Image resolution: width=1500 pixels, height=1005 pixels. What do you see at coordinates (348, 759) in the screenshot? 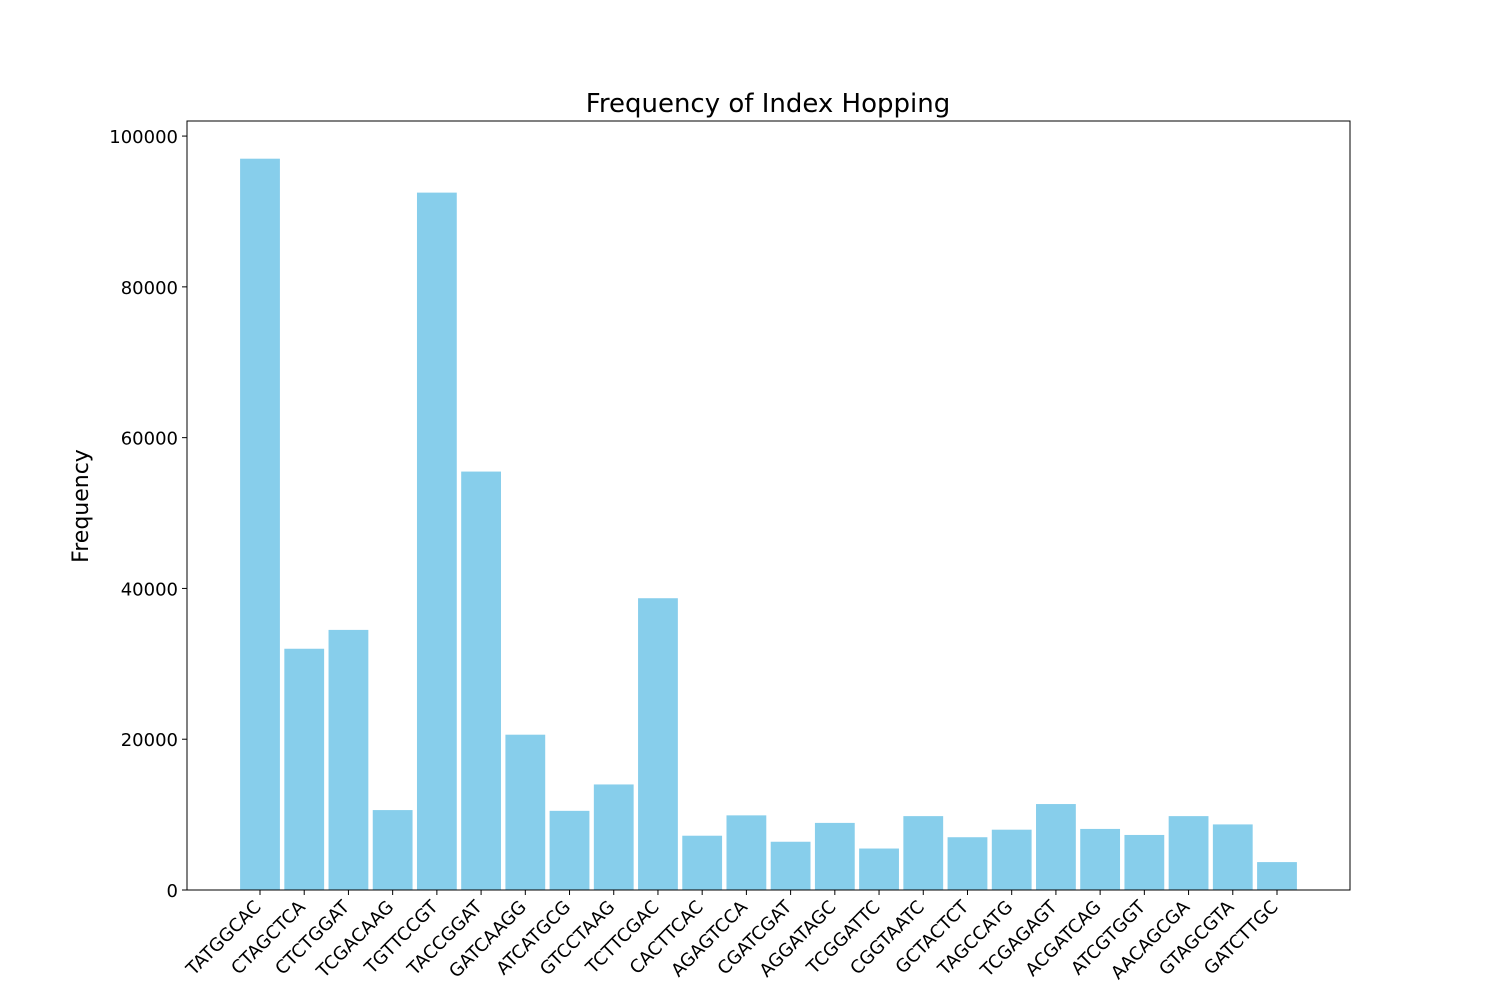
I see `bar-ctctggat` at bounding box center [348, 759].